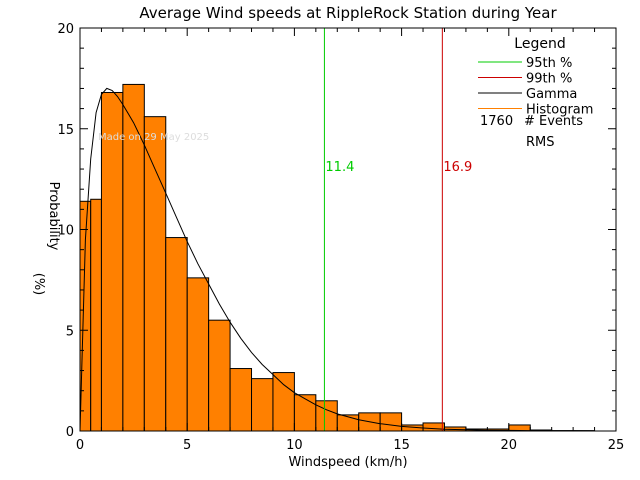 This screenshot has height=480, width=640. Describe the element at coordinates (553, 121) in the screenshot. I see `legend-events-label: # Events` at that location.